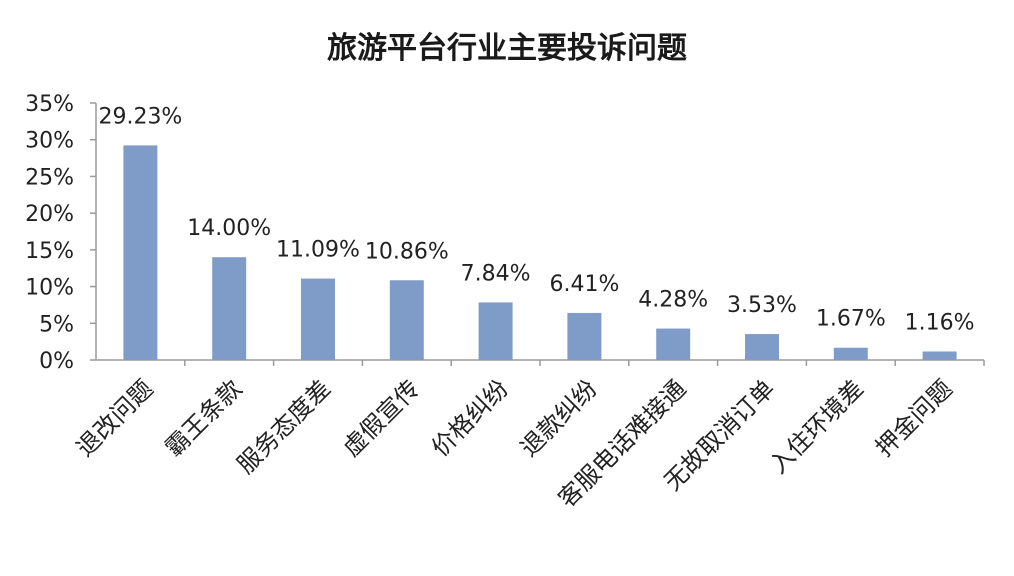 The image size is (1014, 576). I want to click on data-label: 7.84%, so click(496, 273).